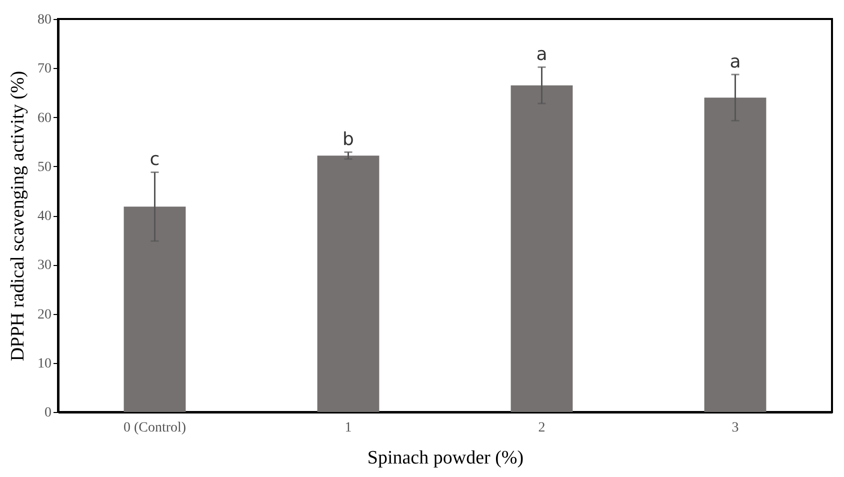  What do you see at coordinates (45, 167) in the screenshot?
I see `y-tick-label: 50` at bounding box center [45, 167].